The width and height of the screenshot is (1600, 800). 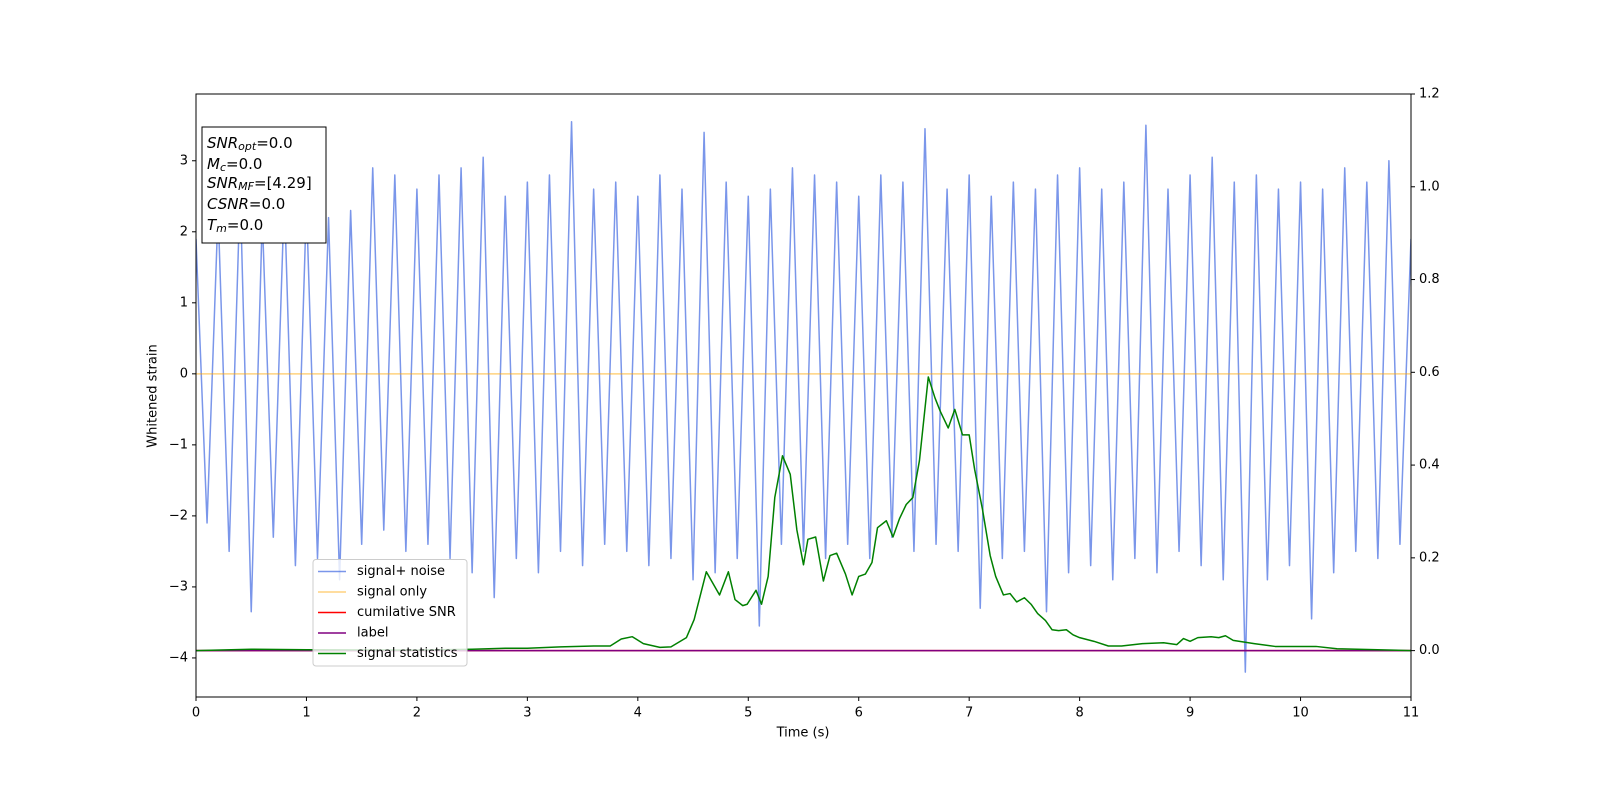 I want to click on legend-label: signal statistics, so click(x=407, y=653).